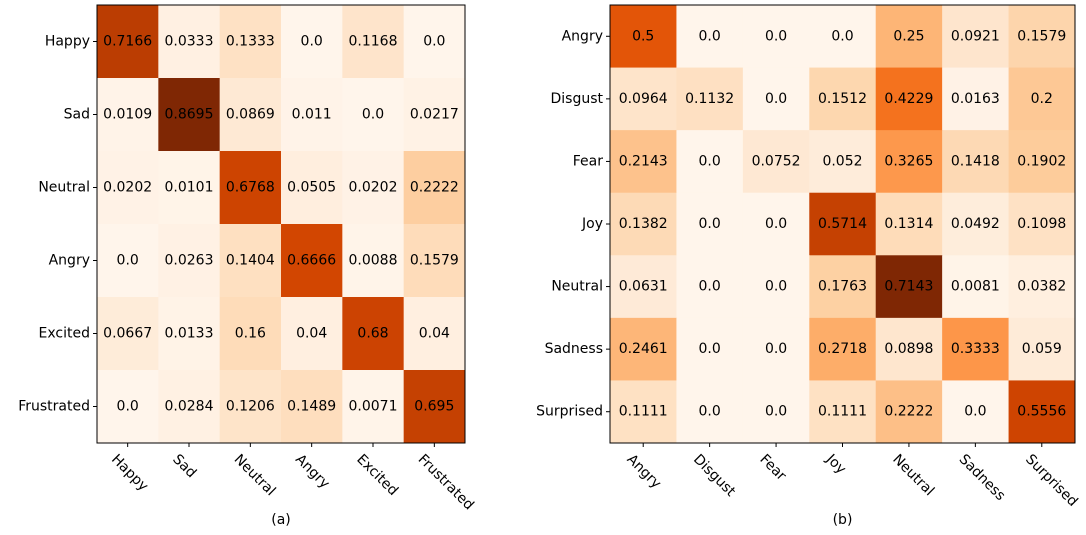 This screenshot has width=1086, height=535. I want to click on cell-label: 0.0163, so click(975, 99).